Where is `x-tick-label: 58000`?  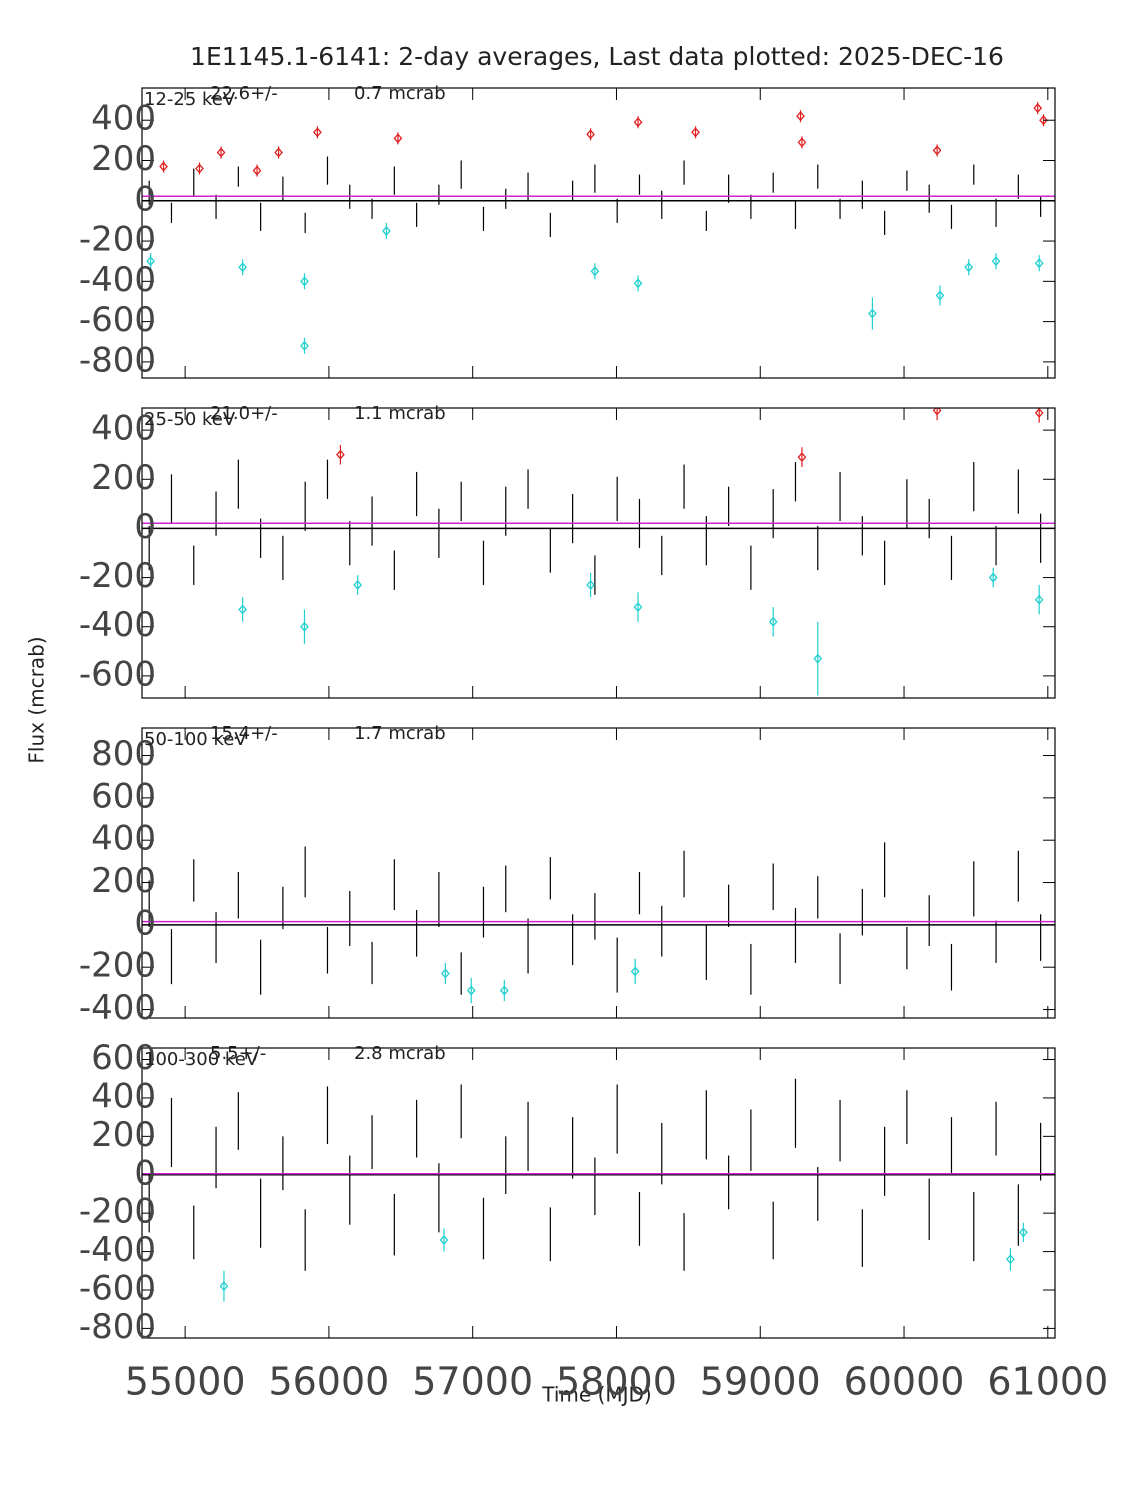
x-tick-label: 58000 is located at coordinates (616, 1382).